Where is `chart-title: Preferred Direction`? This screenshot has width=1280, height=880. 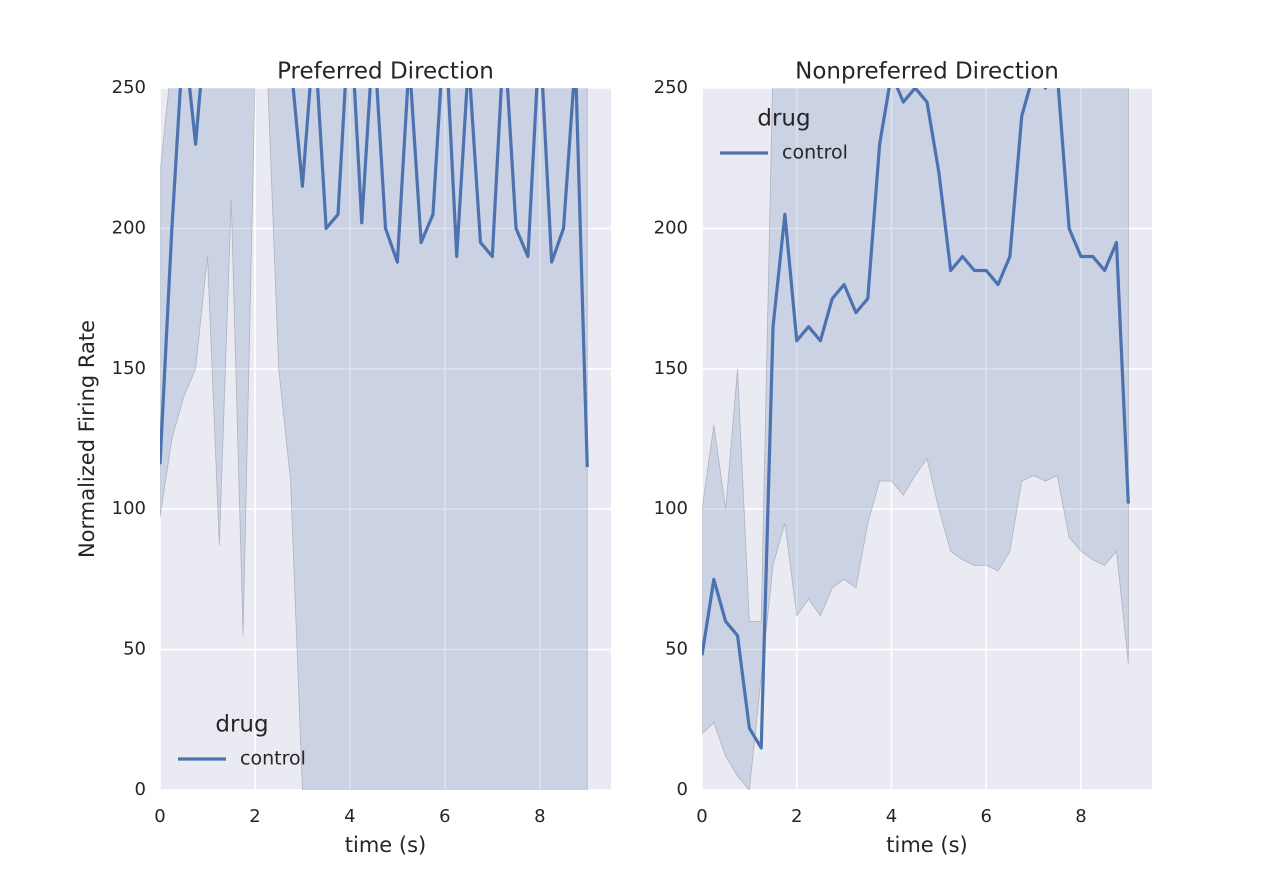 chart-title: Preferred Direction is located at coordinates (385, 72).